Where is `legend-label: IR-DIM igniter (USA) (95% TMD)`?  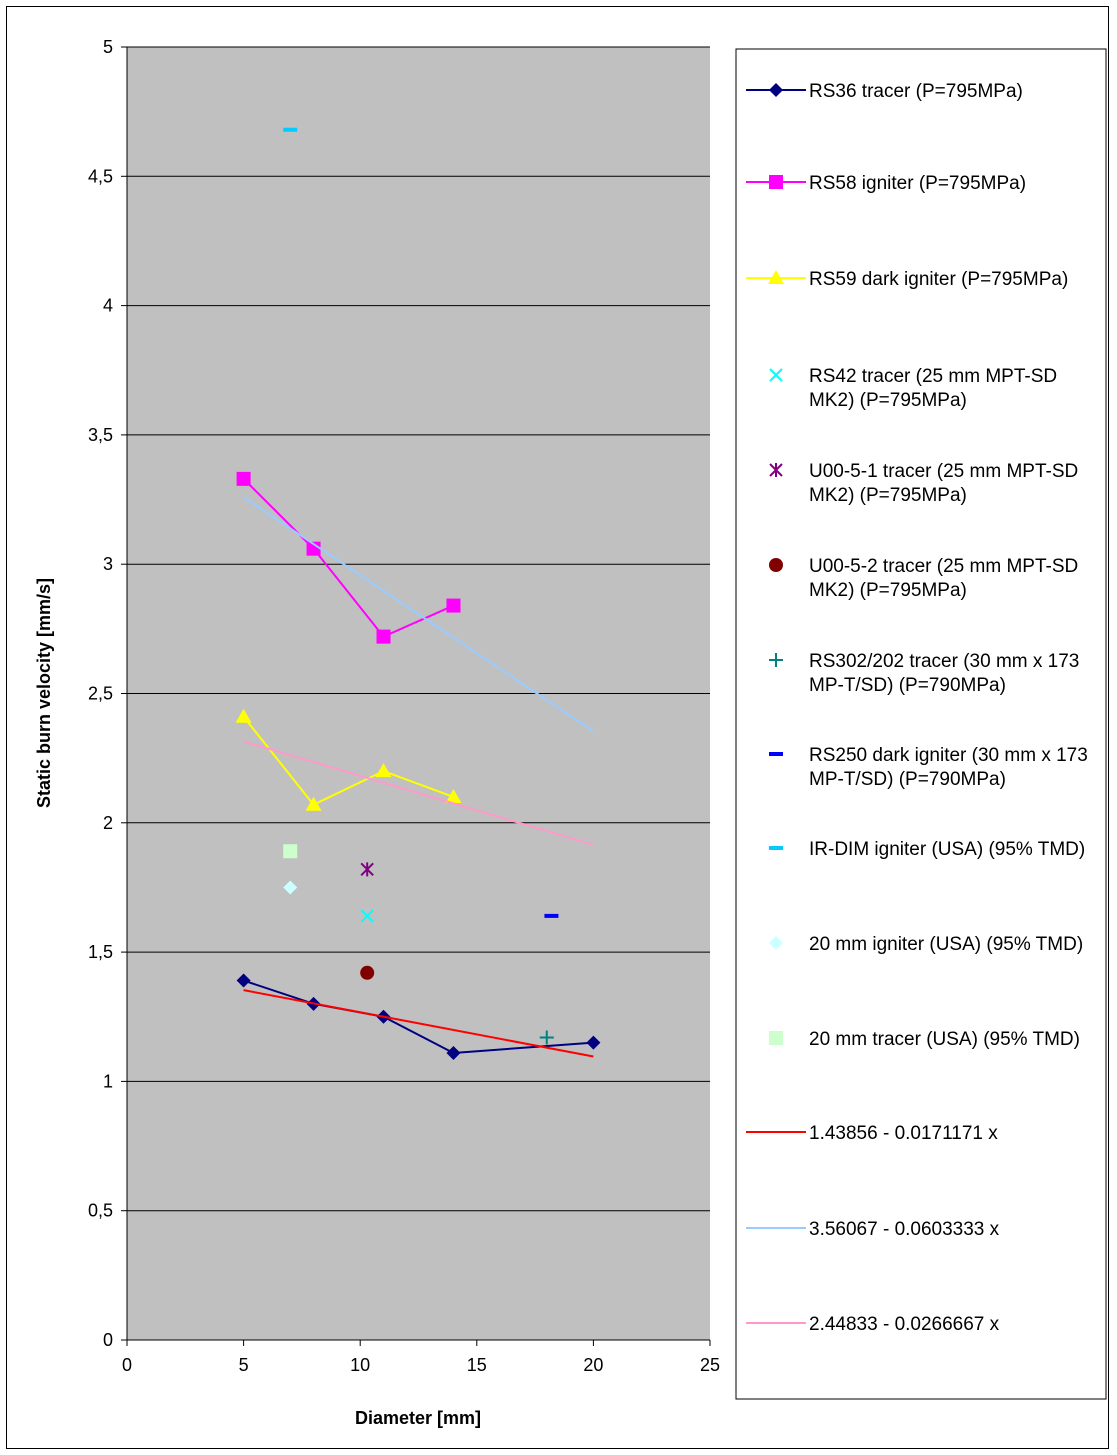 legend-label: IR-DIM igniter (USA) (95% TMD) is located at coordinates (947, 849).